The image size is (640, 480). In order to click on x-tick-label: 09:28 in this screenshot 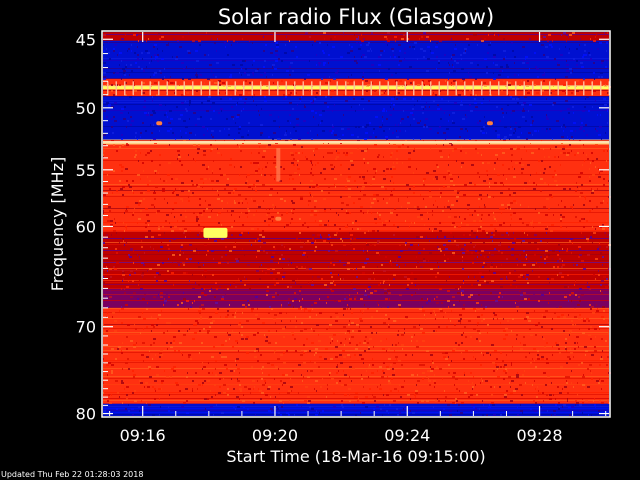, I will do `click(539, 435)`.